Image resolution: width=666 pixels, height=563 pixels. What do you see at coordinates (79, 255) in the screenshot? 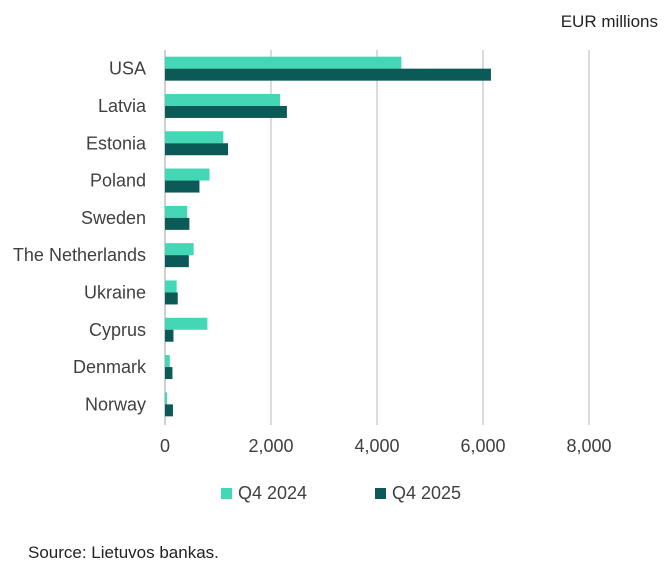
I see `category-label: The Netherlands` at bounding box center [79, 255].